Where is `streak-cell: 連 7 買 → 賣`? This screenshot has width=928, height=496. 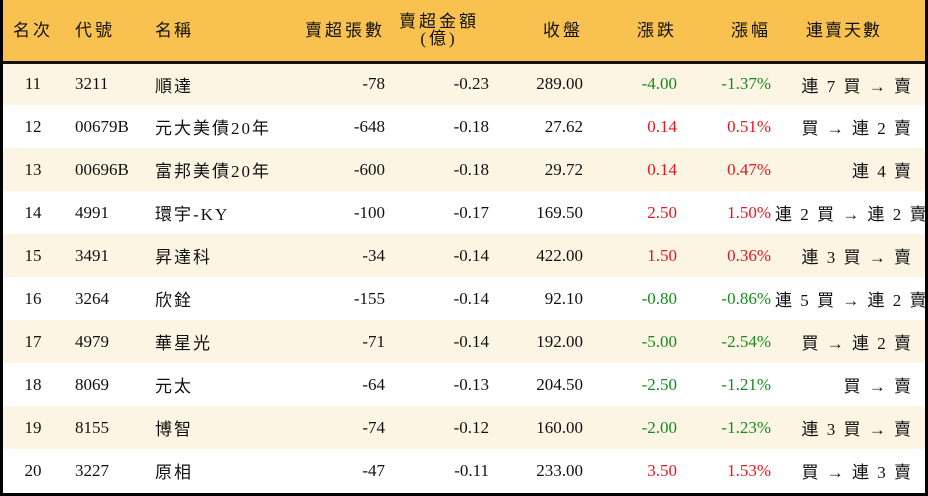
streak-cell: 連 7 買 → 賣 is located at coordinates (857, 86).